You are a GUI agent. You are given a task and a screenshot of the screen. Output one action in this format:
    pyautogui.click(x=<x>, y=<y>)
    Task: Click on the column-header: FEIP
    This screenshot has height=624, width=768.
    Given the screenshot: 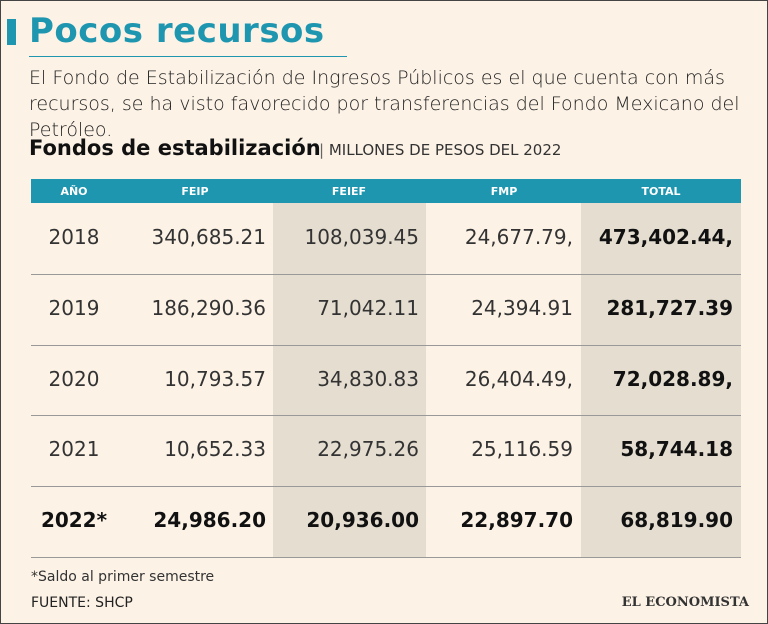 What is the action you would take?
    pyautogui.click(x=195, y=191)
    